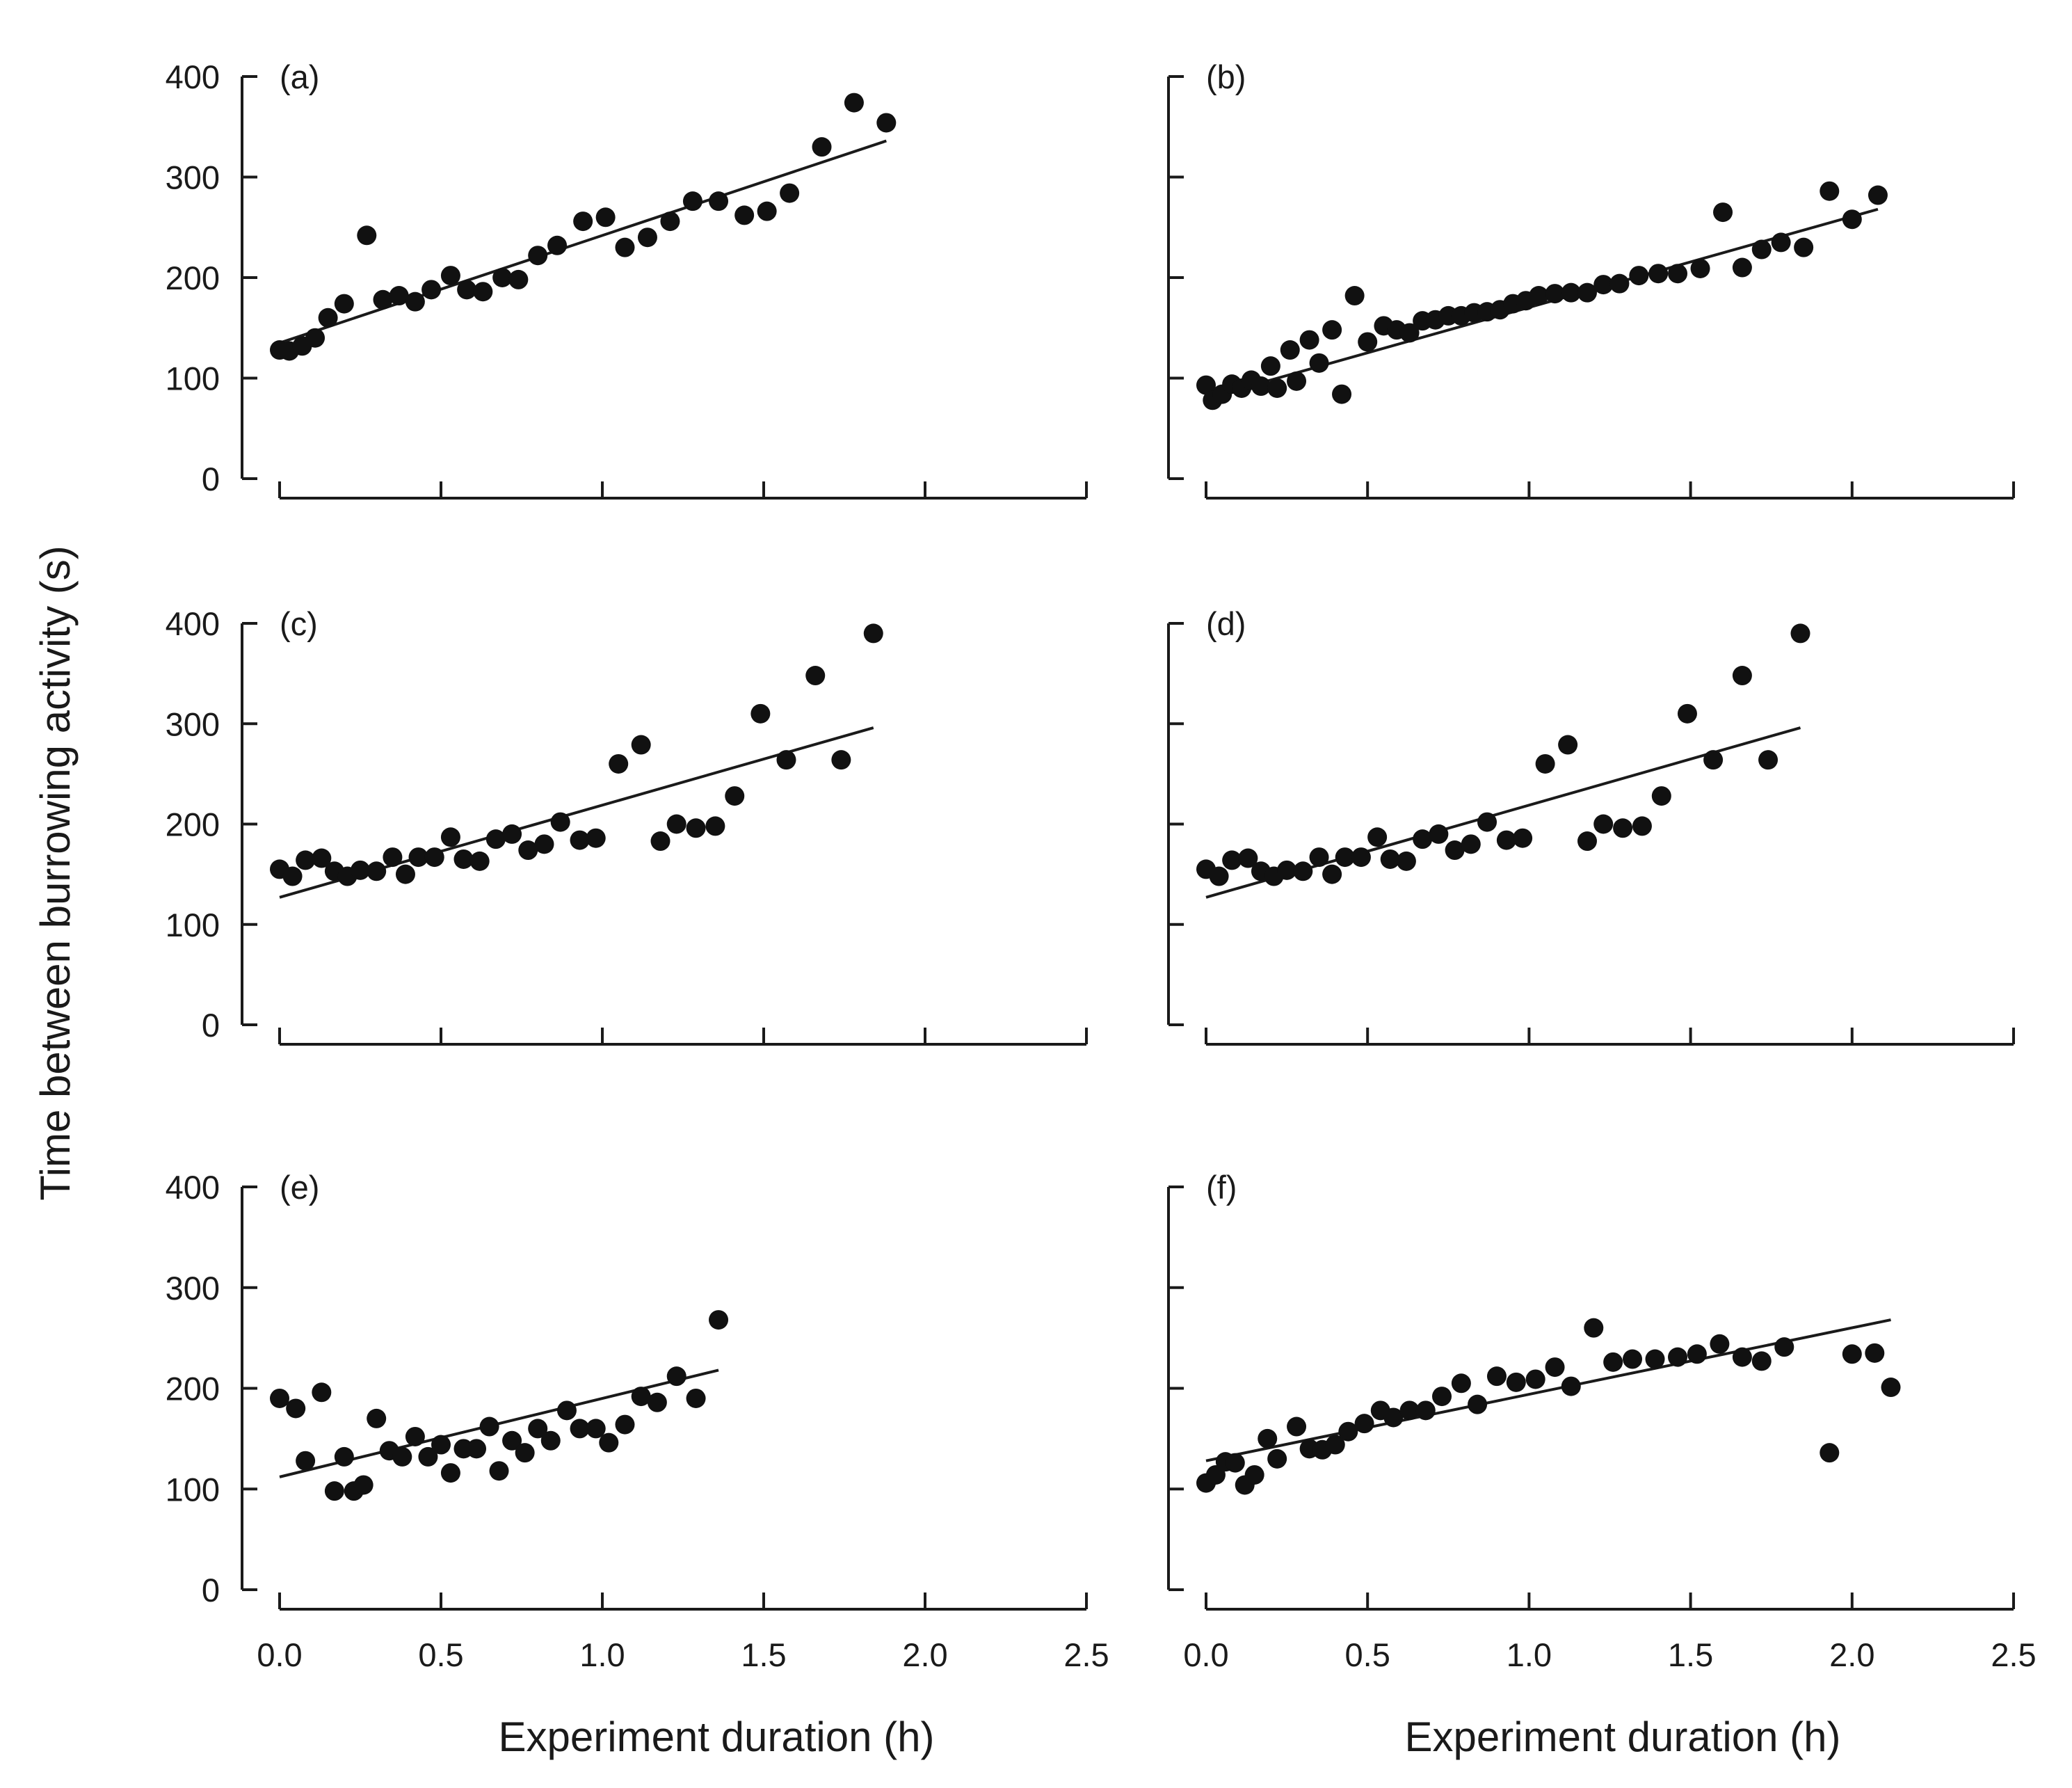 The width and height of the screenshot is (2072, 1788). What do you see at coordinates (193, 1389) in the screenshot?
I see `y-tick-label: 200` at bounding box center [193, 1389].